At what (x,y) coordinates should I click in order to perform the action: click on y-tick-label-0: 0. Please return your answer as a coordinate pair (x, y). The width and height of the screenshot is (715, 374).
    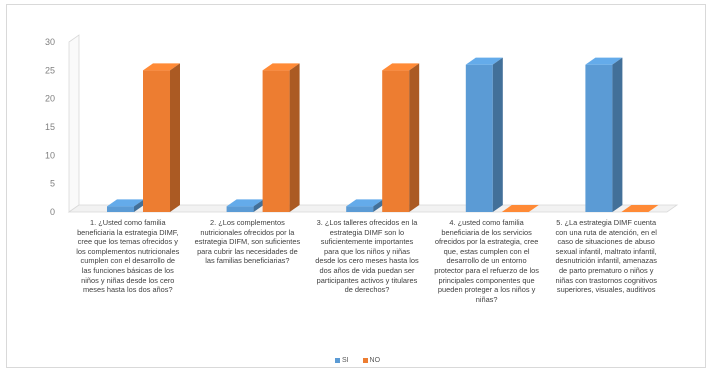
    Looking at the image, I should click on (52, 212).